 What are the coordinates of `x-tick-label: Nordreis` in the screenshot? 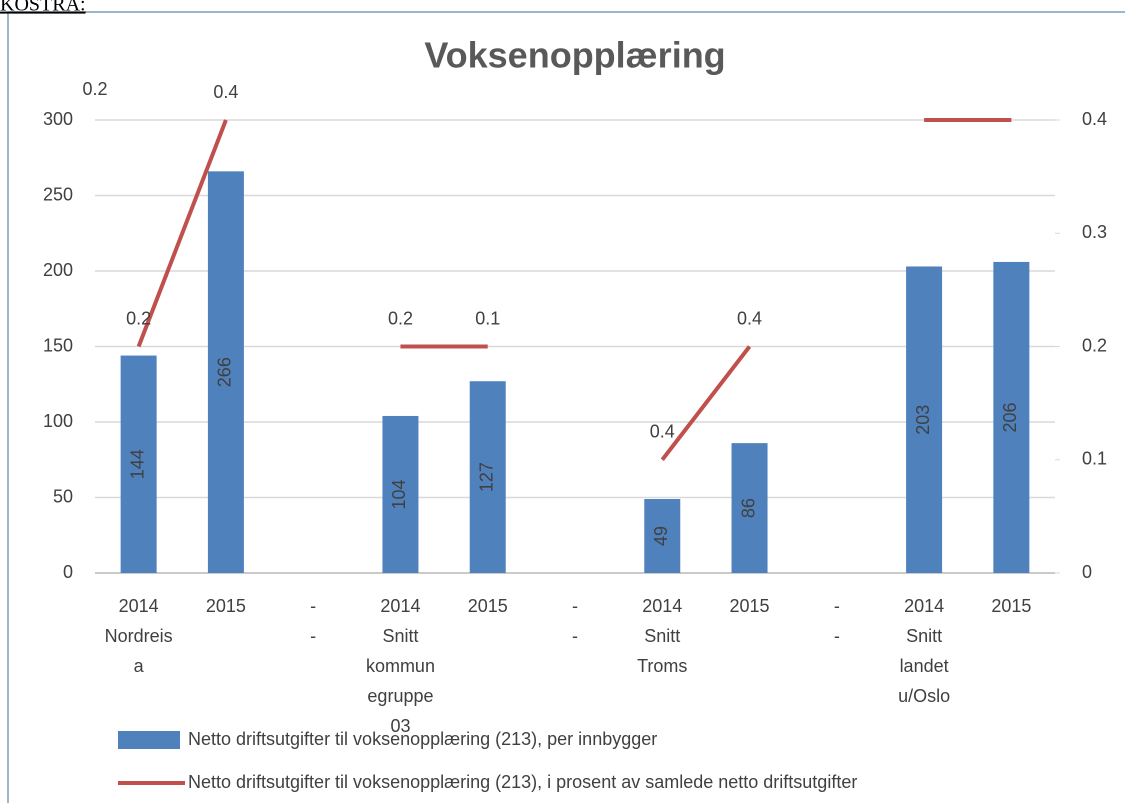 It's located at (139, 636).